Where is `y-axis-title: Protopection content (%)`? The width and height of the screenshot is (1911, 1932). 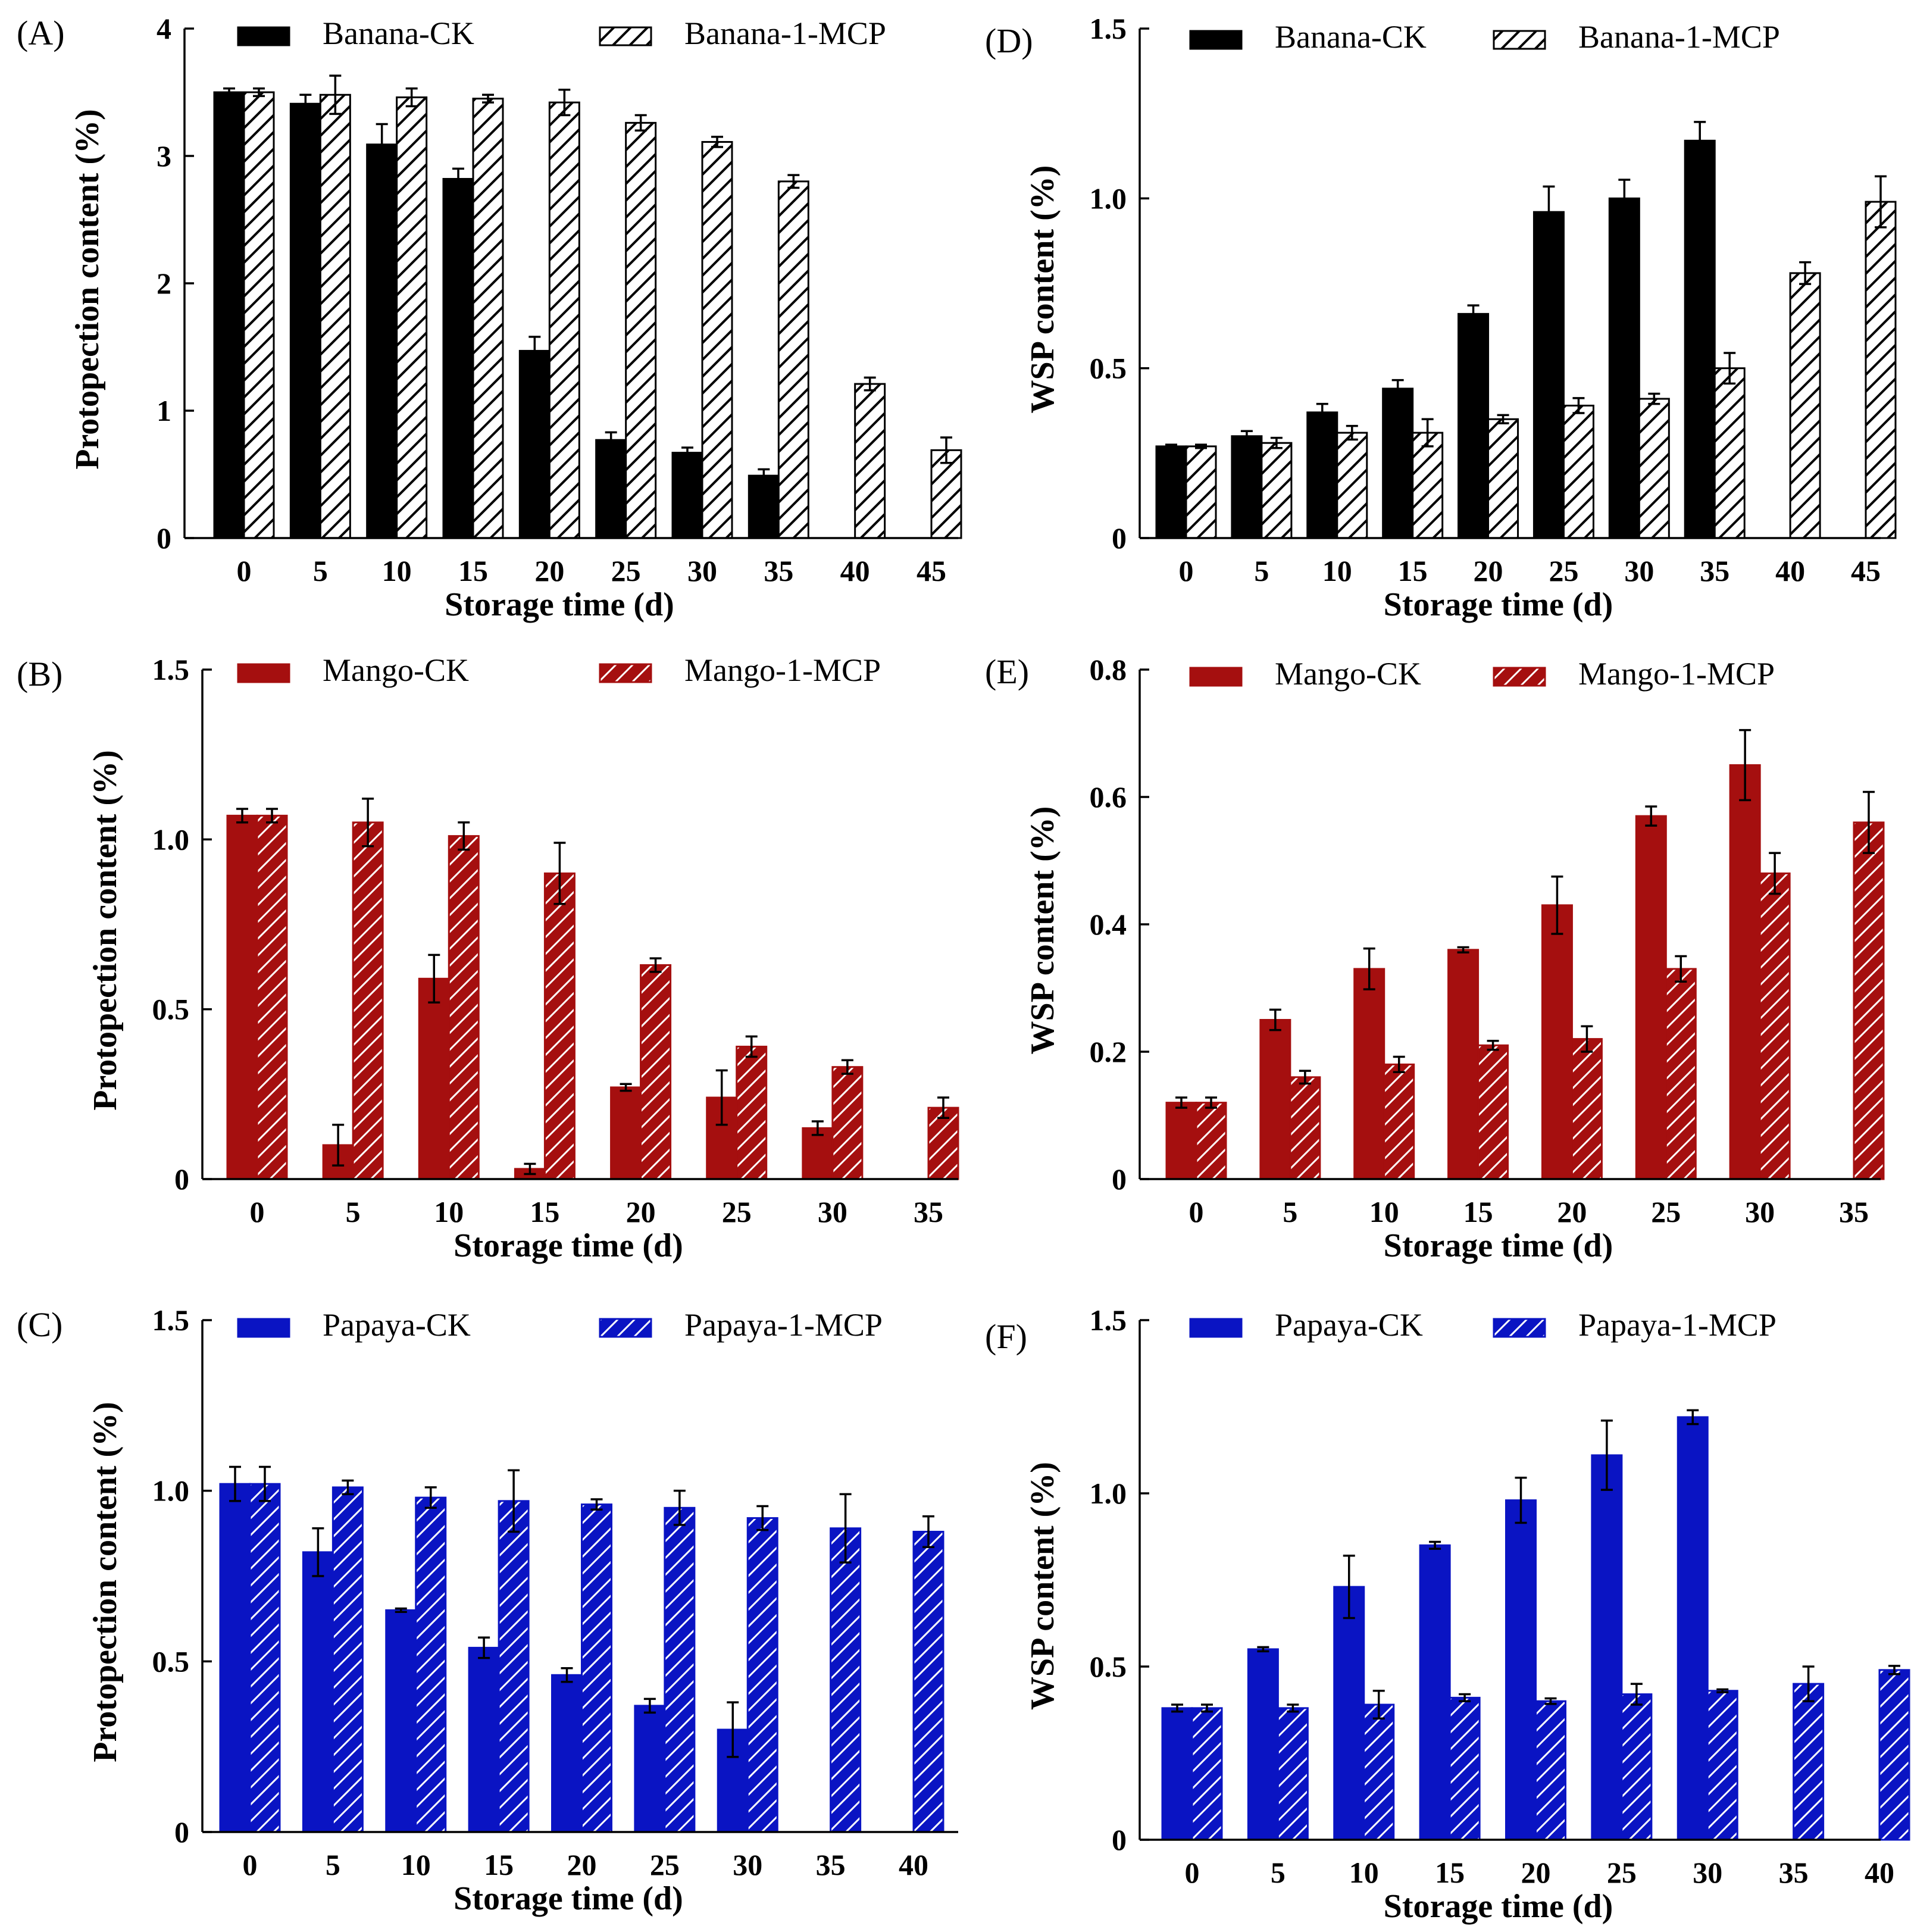 y-axis-title: Protopection content (%) is located at coordinates (105, 930).